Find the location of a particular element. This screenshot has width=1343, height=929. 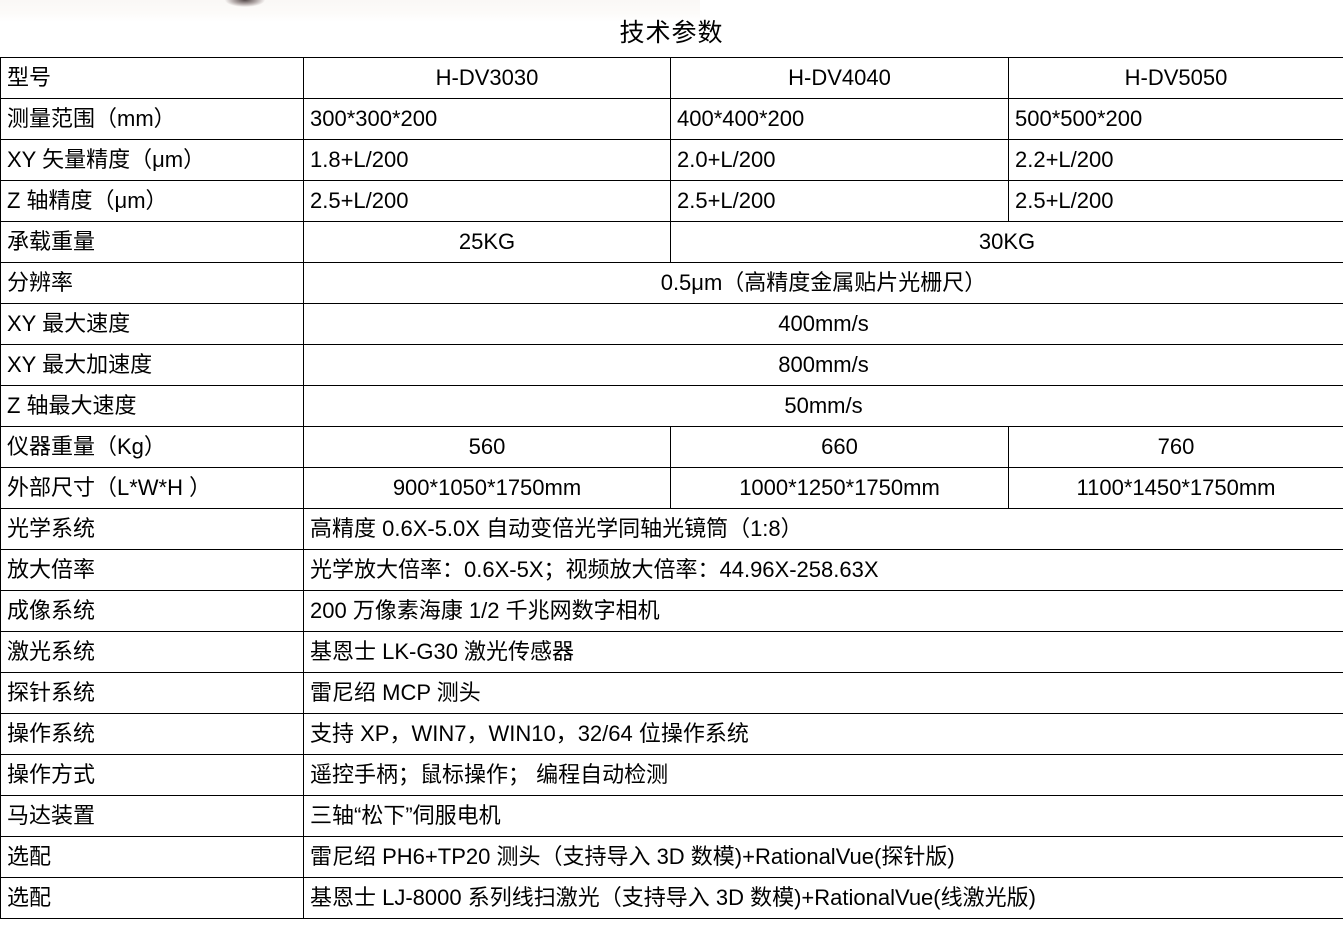

z-axis-max-speed-row-value: 50mm/s is located at coordinates (823, 406).